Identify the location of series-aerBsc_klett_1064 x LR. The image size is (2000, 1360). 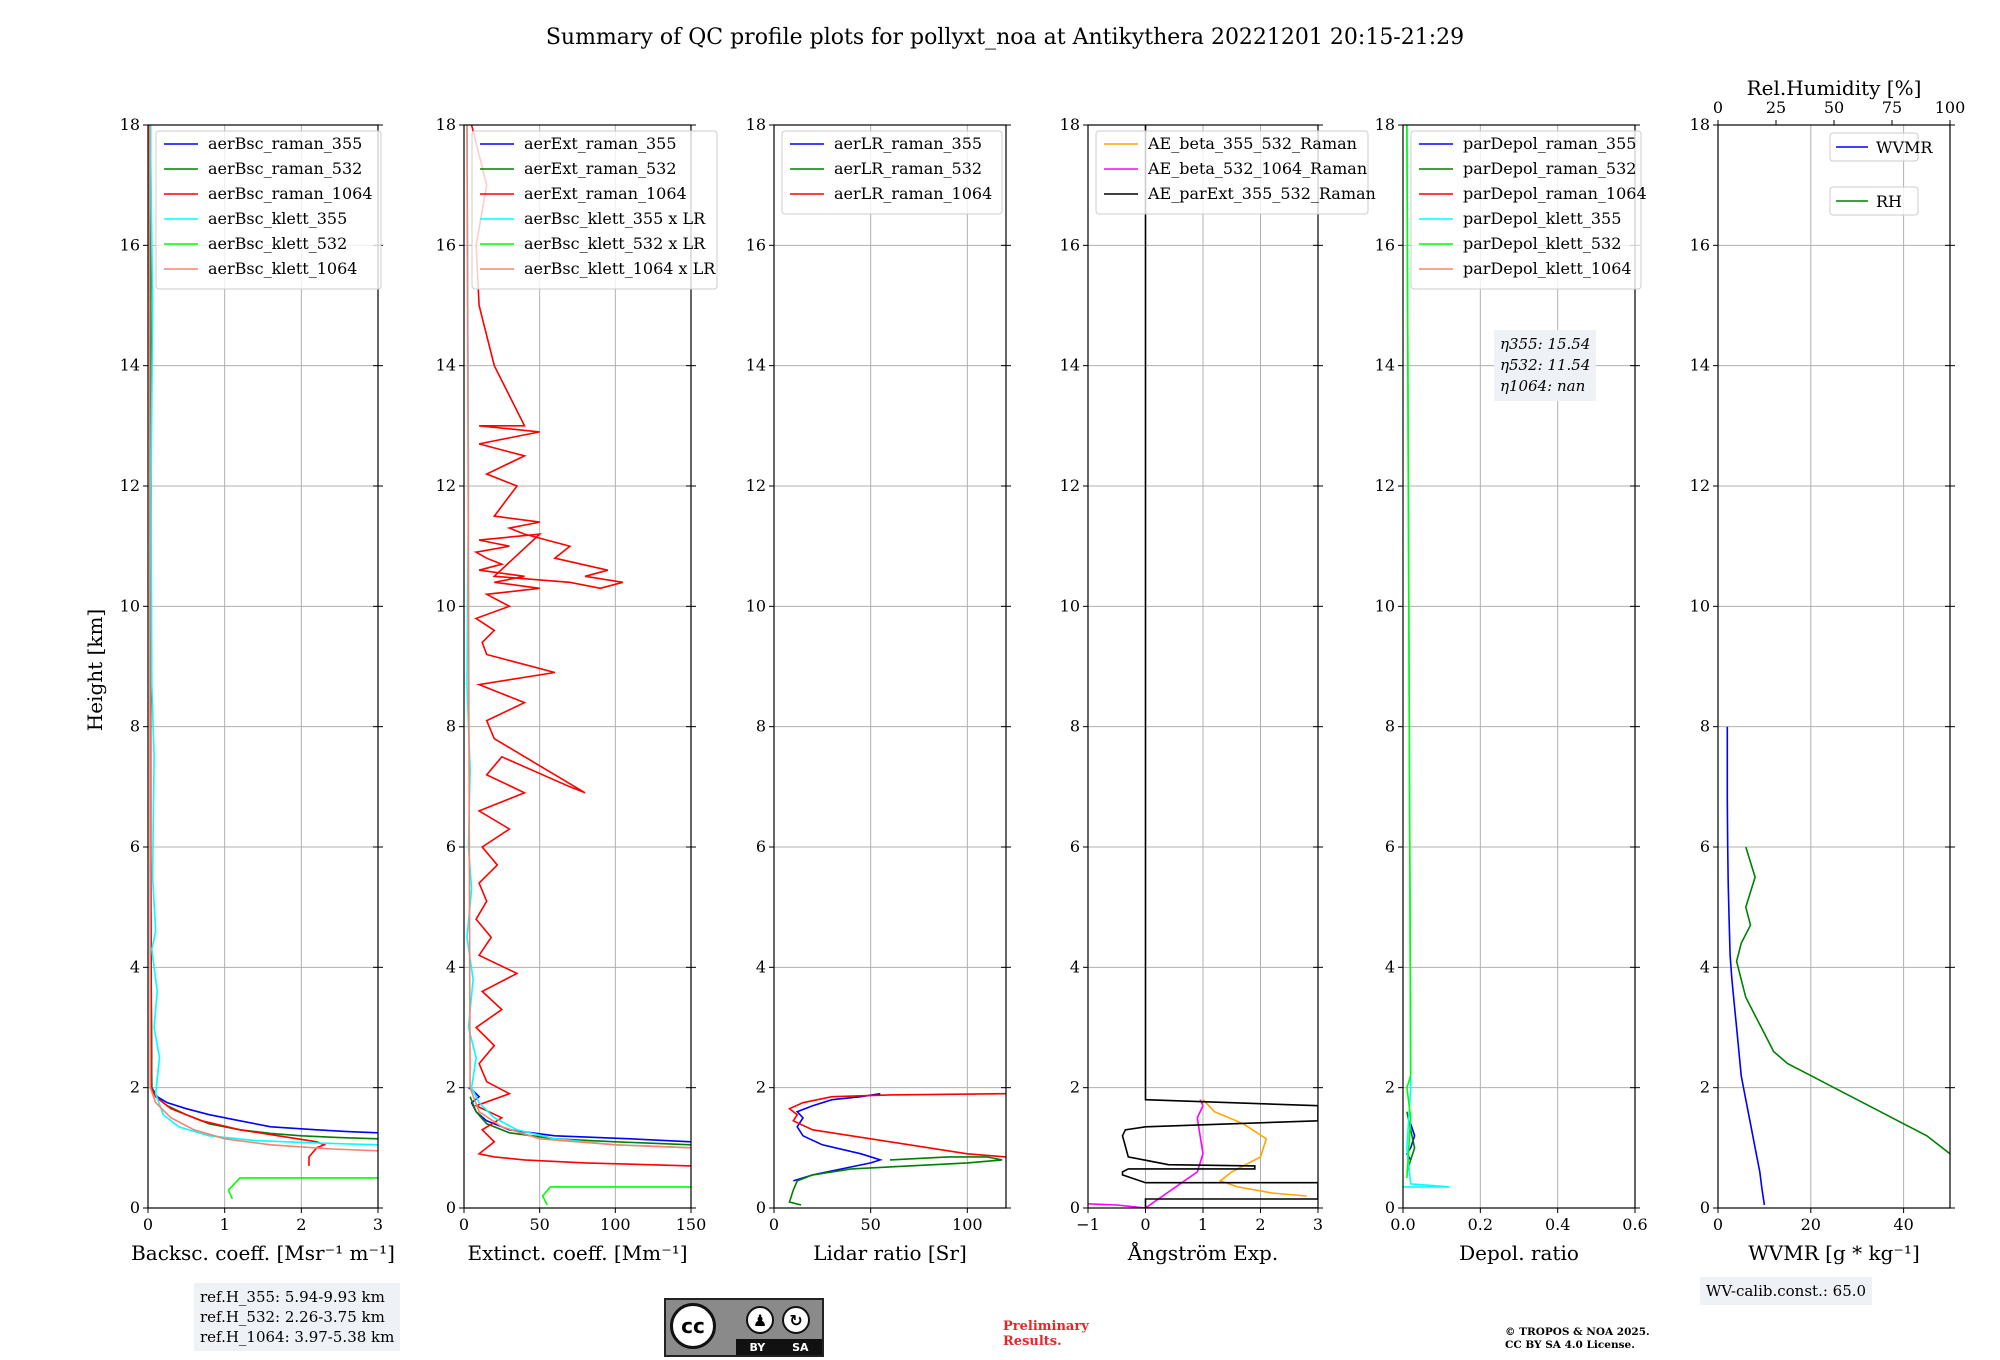
(578, 637).